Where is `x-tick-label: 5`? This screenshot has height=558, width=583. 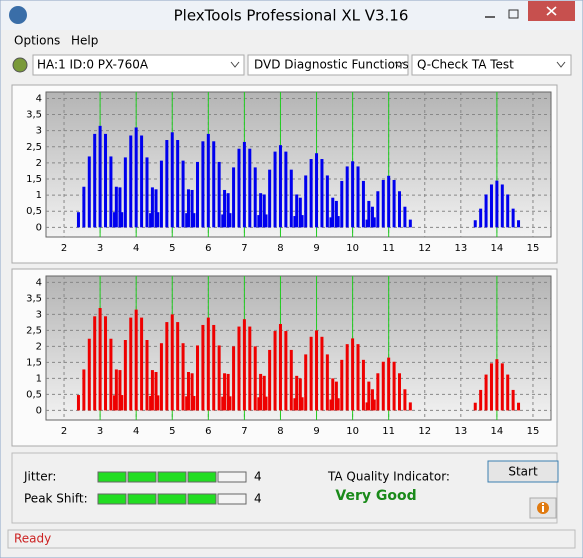
x-tick-label: 5 is located at coordinates (172, 248).